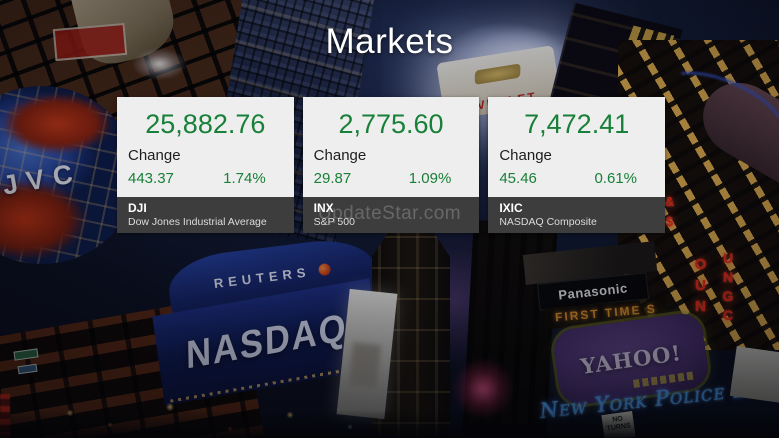 The height and width of the screenshot is (438, 779). I want to click on index-symbol: IXIC, so click(511, 208).